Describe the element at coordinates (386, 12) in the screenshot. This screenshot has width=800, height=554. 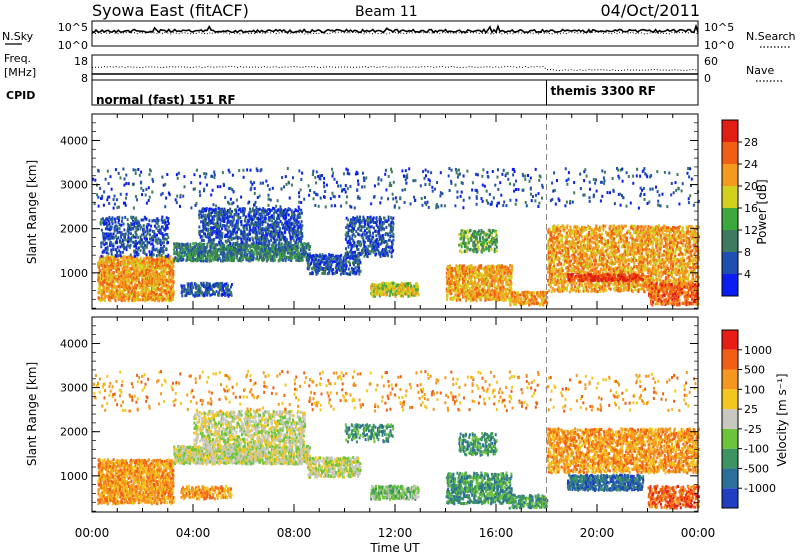
I see `beam-title: Beam 11` at that location.